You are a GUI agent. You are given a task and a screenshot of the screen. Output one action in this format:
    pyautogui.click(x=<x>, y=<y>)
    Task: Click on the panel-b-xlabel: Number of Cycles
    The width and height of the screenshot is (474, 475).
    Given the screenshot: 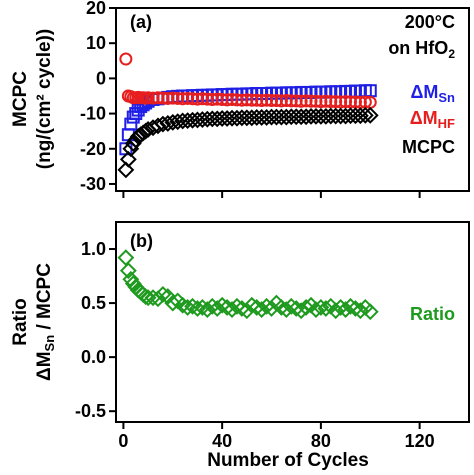 What is the action you would take?
    pyautogui.click(x=288, y=460)
    